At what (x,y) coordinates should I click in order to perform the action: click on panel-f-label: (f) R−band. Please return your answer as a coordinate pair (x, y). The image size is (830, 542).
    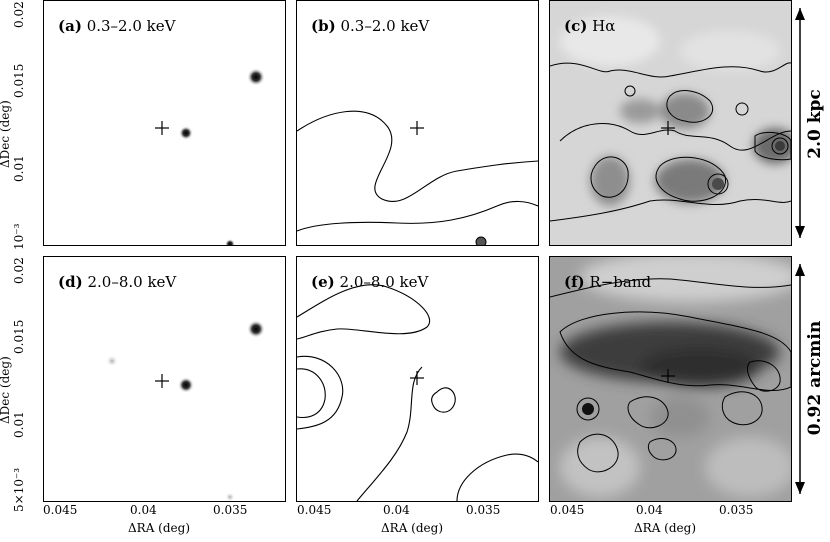
    Looking at the image, I should click on (608, 282).